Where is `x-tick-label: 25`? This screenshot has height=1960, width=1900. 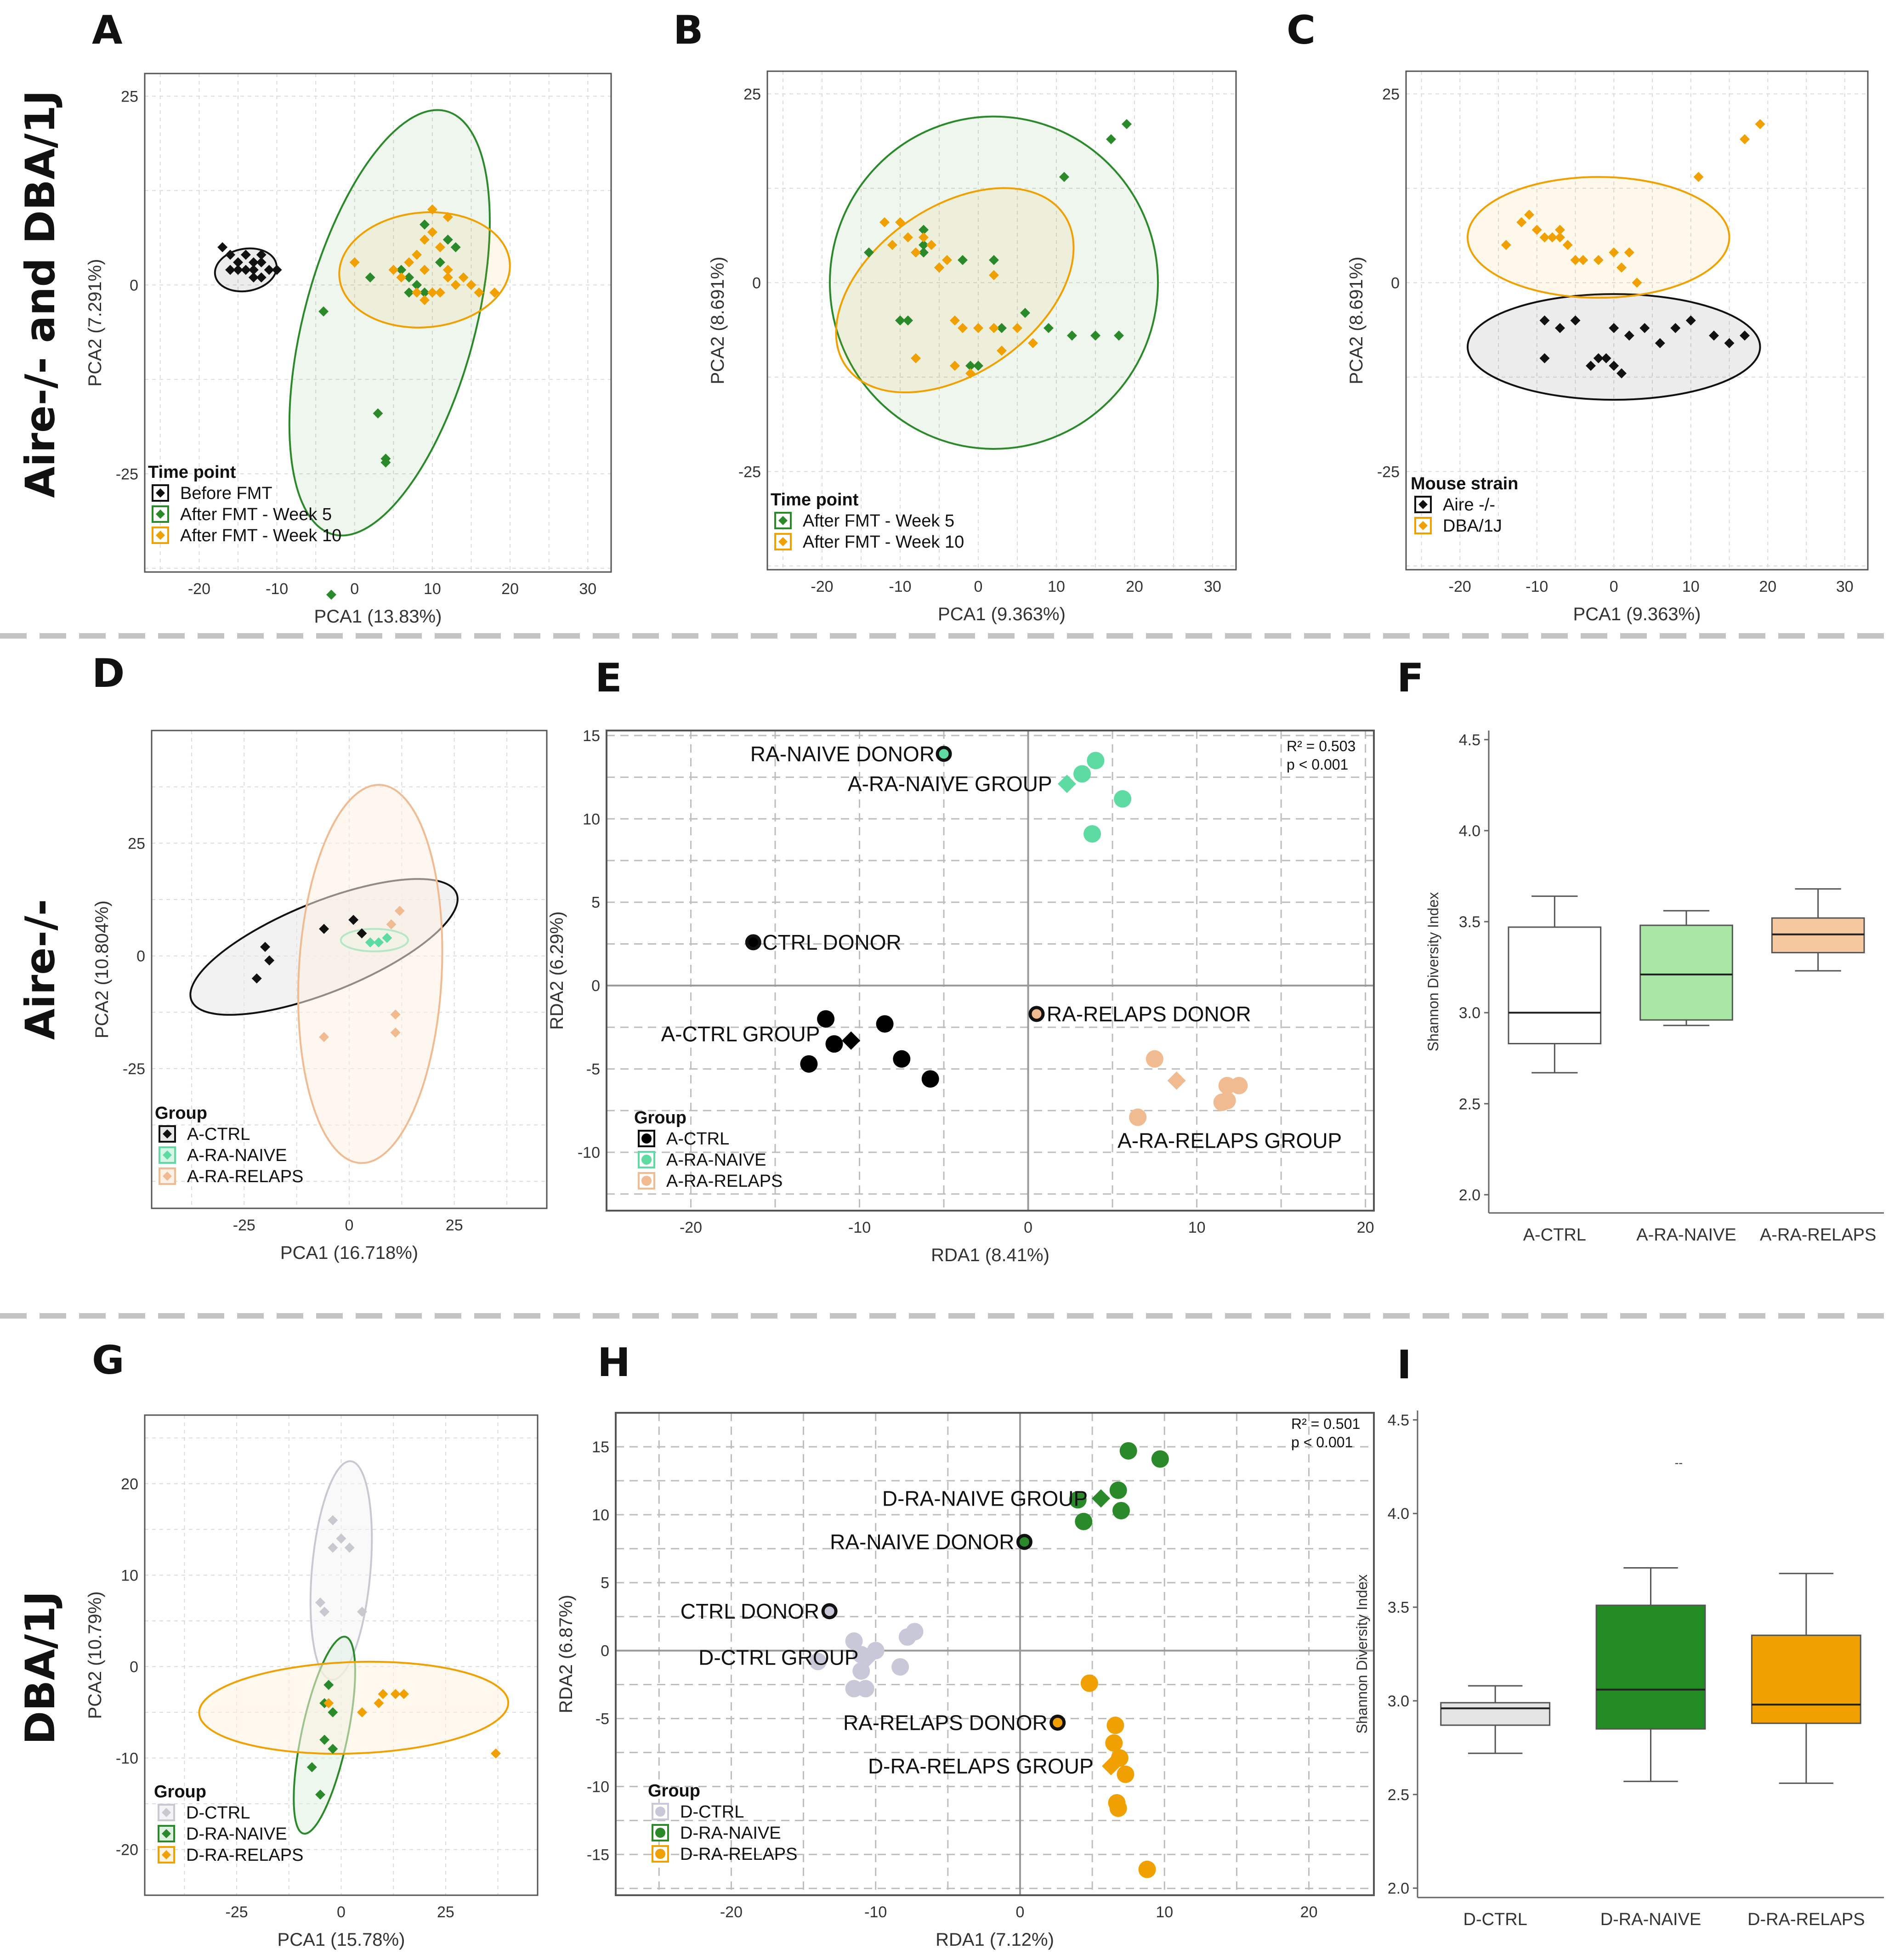 x-tick-label: 25 is located at coordinates (446, 1912).